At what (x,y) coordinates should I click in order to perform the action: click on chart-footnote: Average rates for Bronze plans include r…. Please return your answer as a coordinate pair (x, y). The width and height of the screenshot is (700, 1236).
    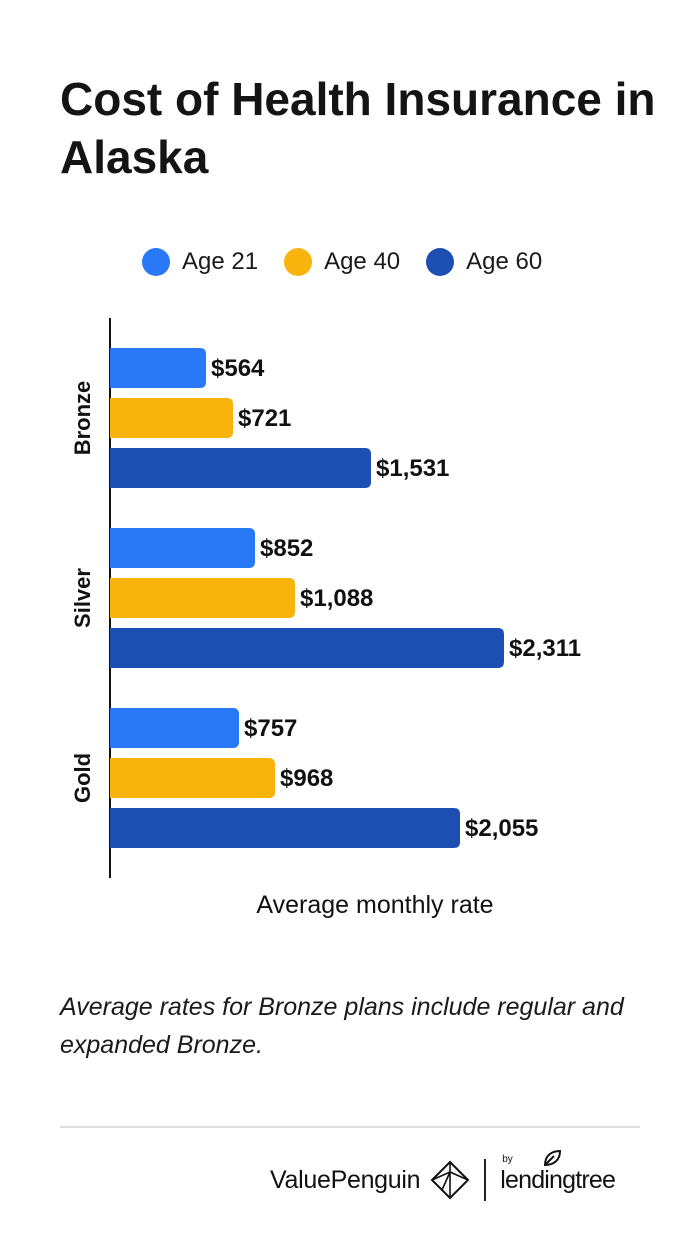
    Looking at the image, I should click on (342, 1026).